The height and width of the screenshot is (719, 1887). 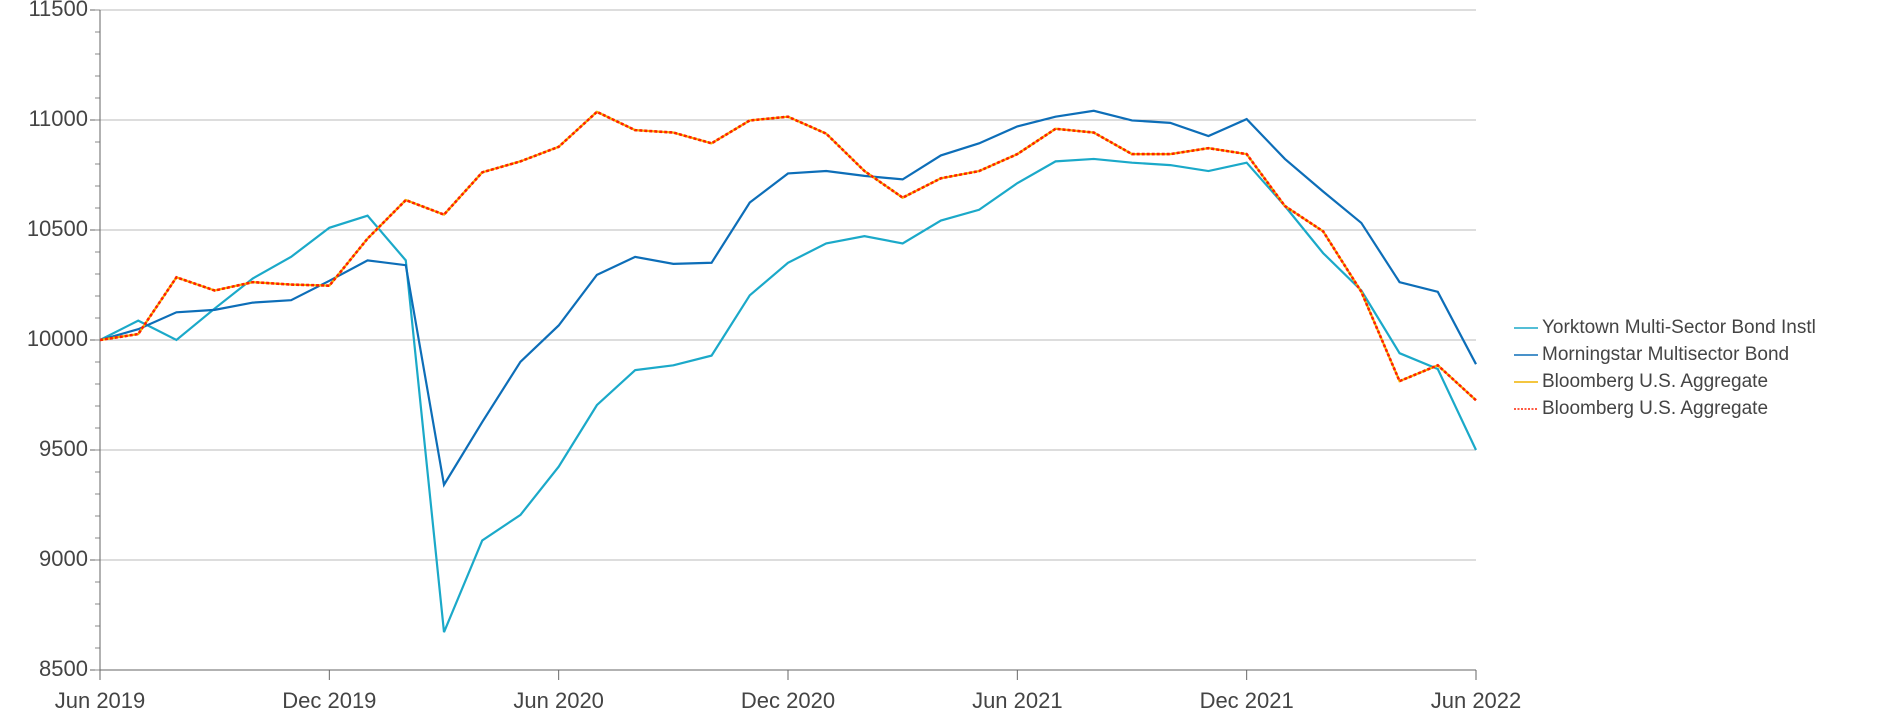 I want to click on y-tick-label: 9500, so click(x=63, y=448).